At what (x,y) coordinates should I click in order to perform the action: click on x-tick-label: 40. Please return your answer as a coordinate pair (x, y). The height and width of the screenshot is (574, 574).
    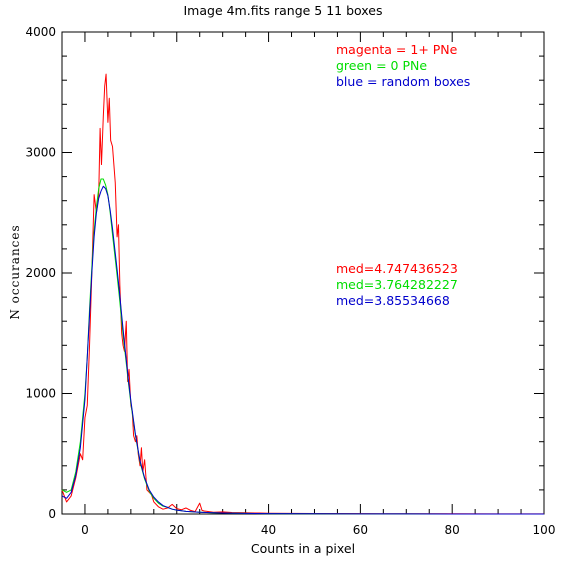
    Looking at the image, I should click on (268, 530).